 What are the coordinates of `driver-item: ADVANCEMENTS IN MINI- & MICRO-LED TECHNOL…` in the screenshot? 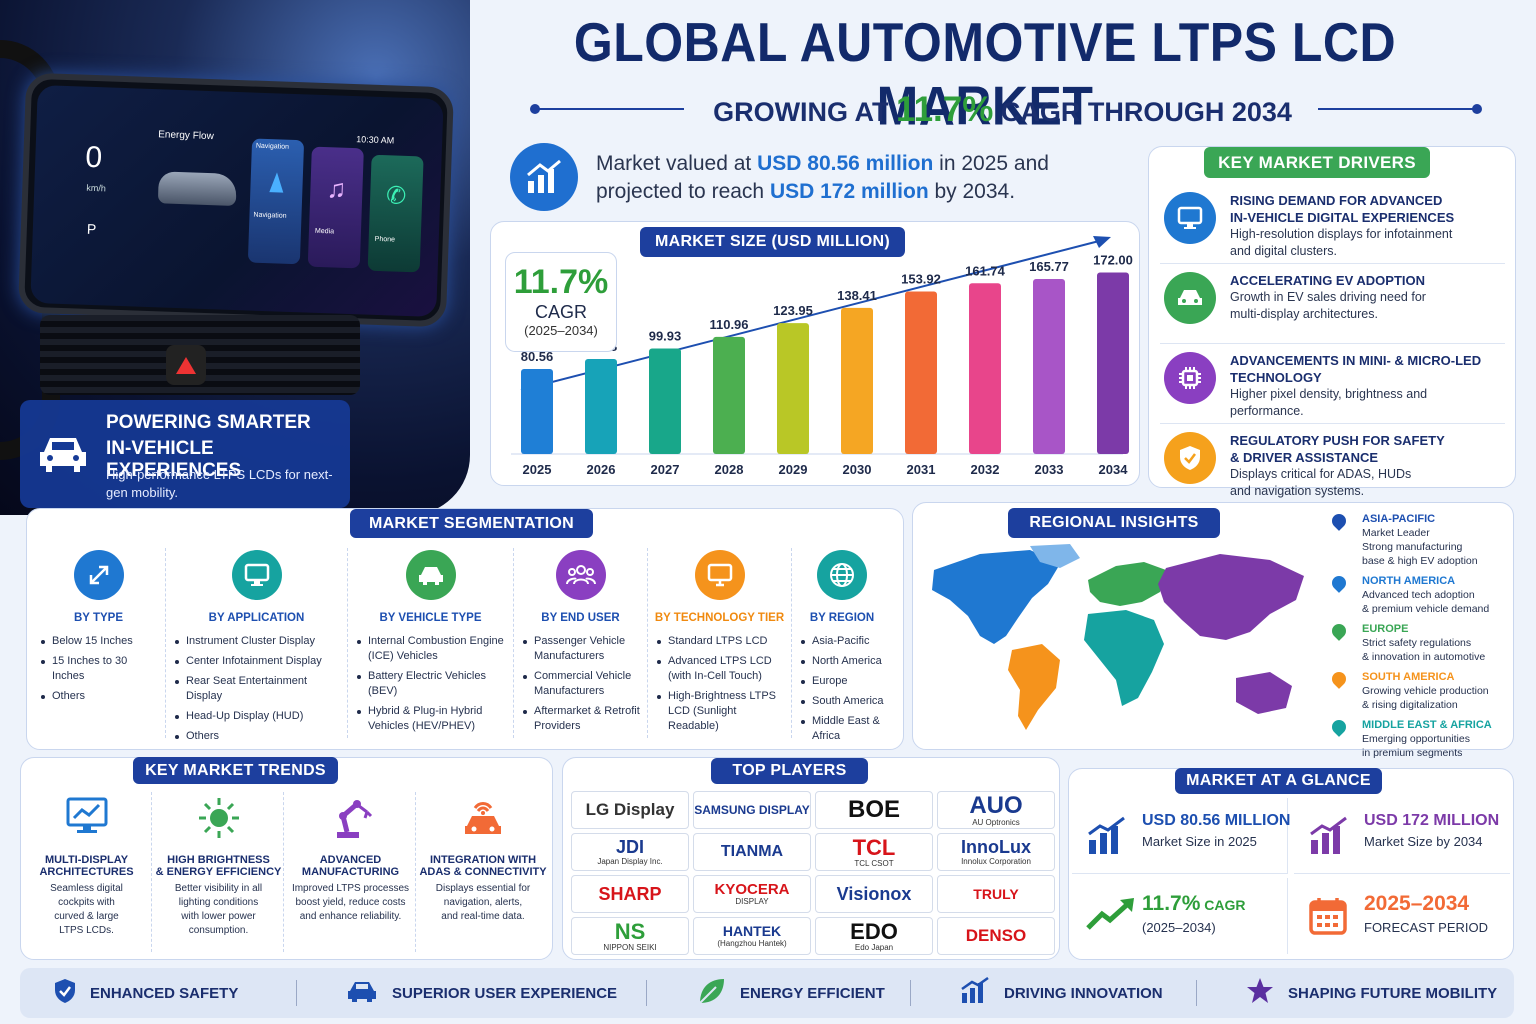 It's located at (1332, 386).